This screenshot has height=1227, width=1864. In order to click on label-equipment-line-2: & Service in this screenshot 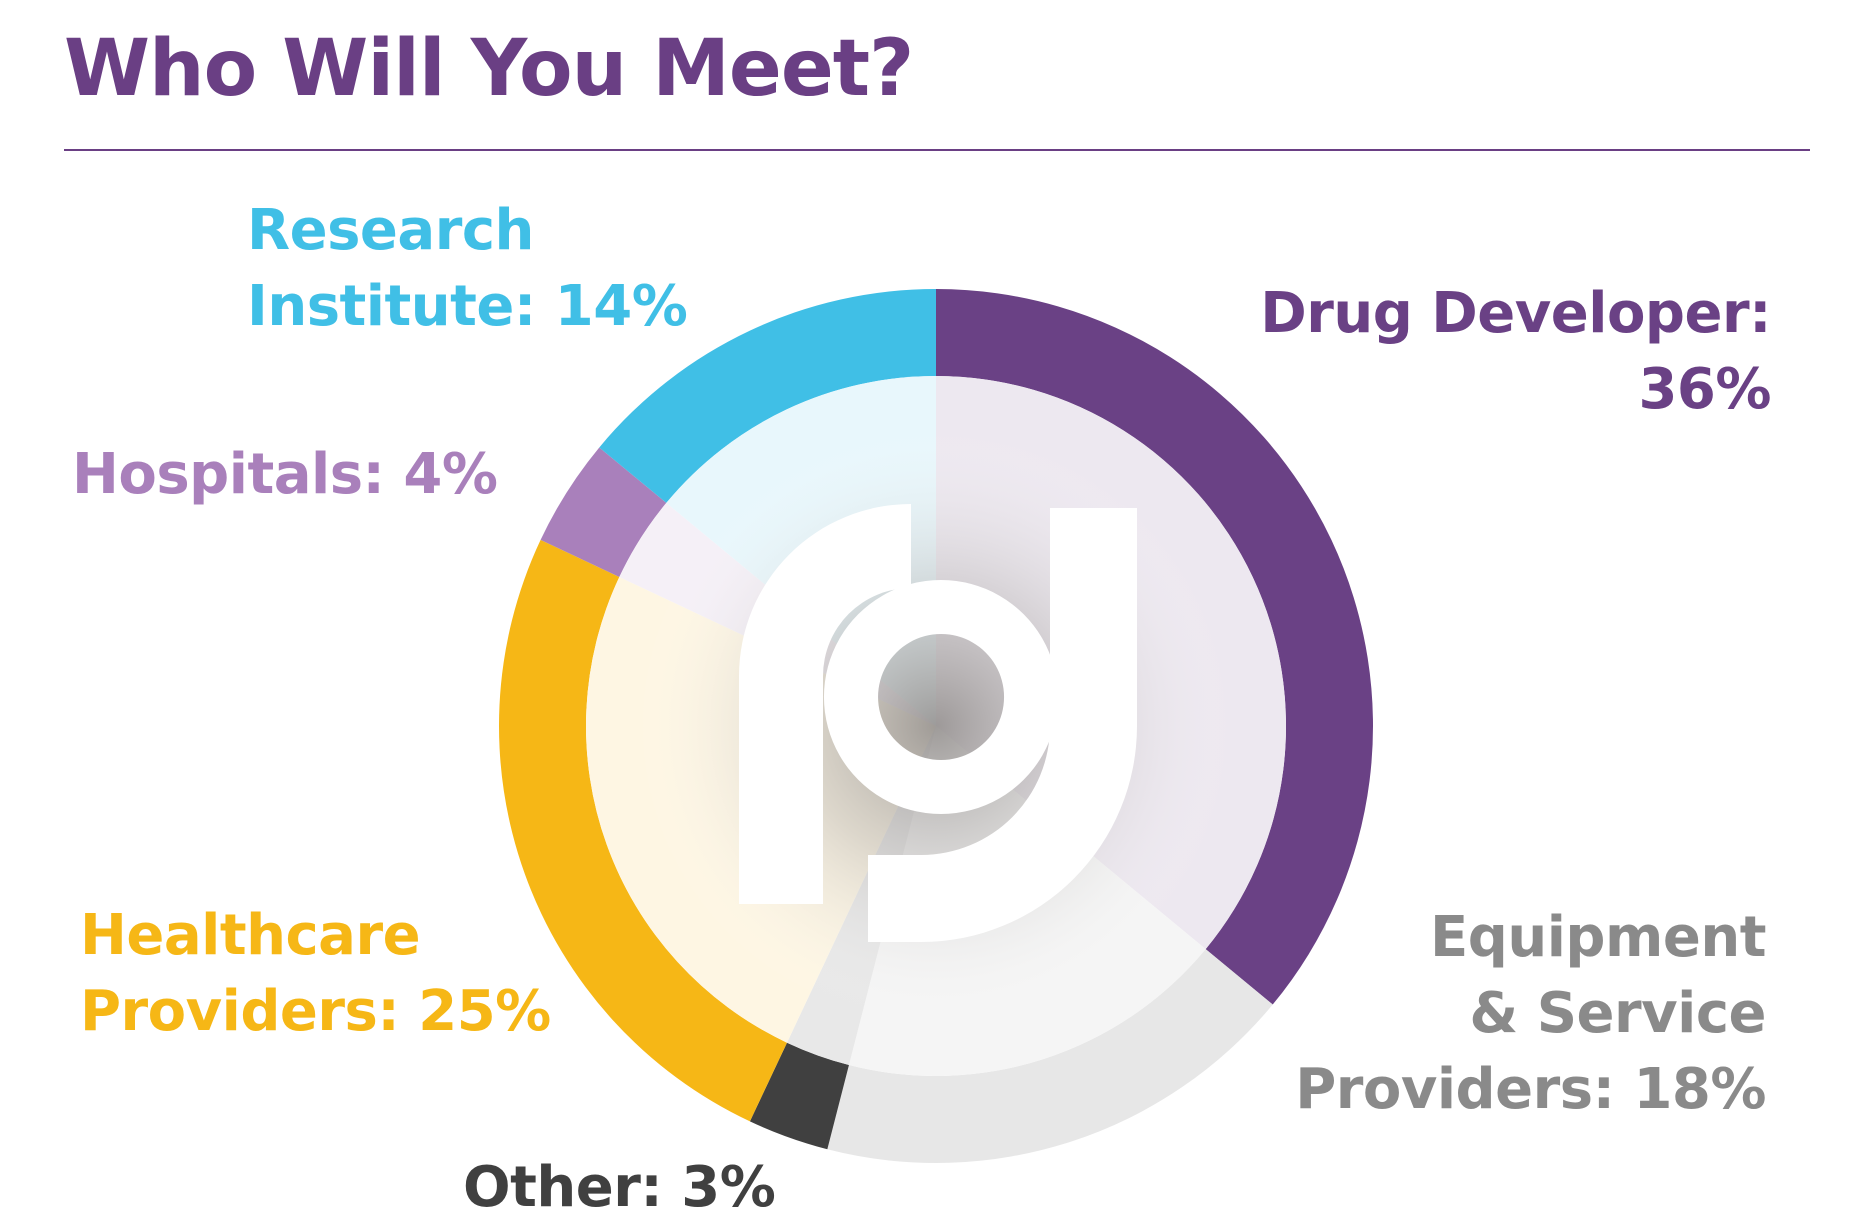, I will do `click(1617, 1013)`.